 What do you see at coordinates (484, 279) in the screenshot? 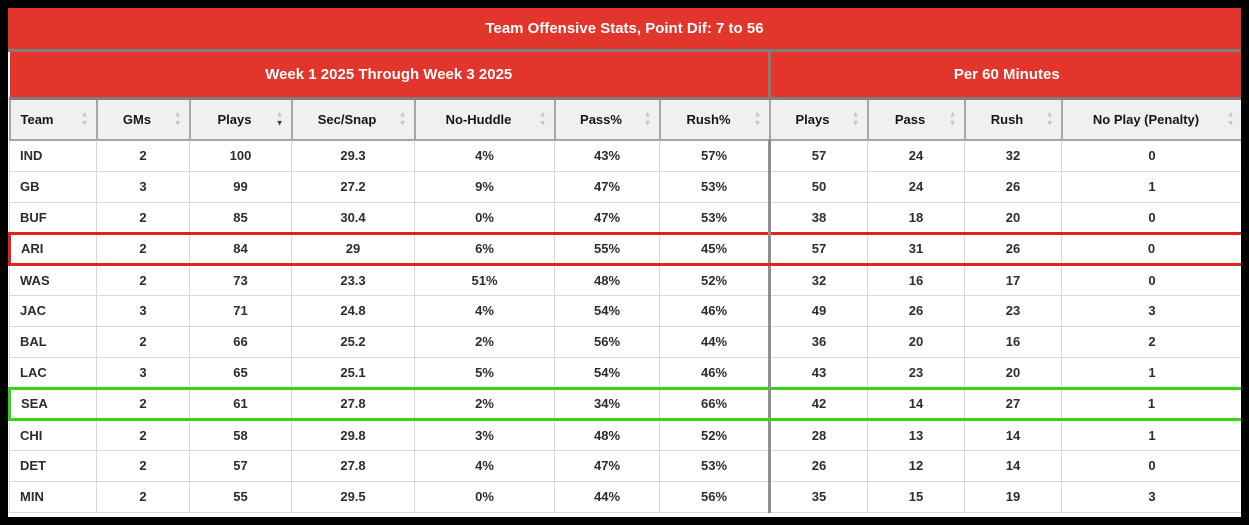
I see `stat-cell: 51%` at bounding box center [484, 279].